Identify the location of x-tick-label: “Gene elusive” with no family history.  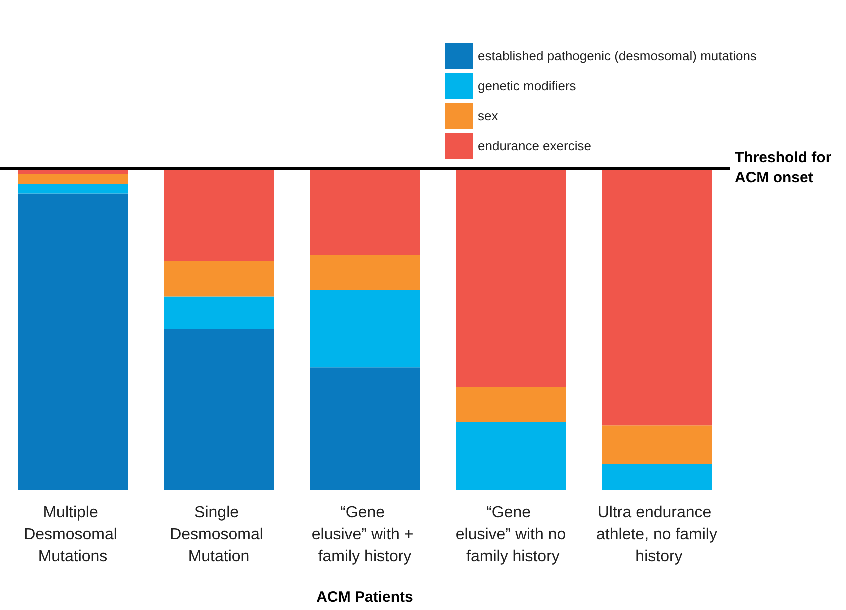
(511, 535).